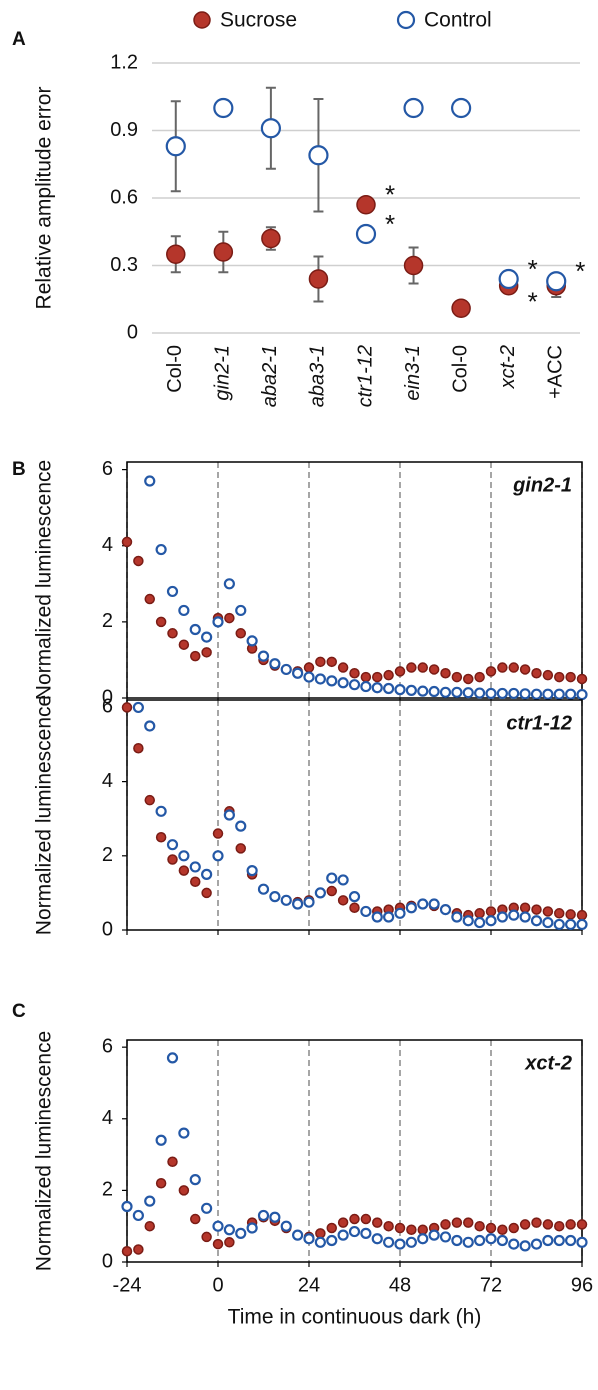  What do you see at coordinates (107, 1190) in the screenshot?
I see `y-tick-label: 2` at bounding box center [107, 1190].